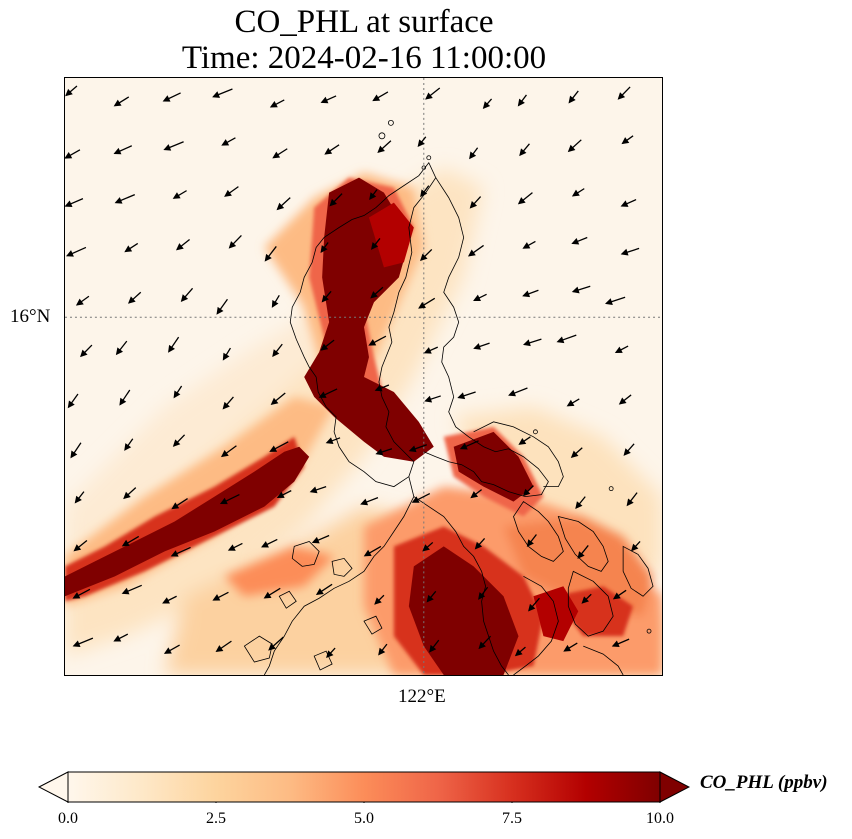  I want to click on colorbar-extend-min, so click(53, 787).